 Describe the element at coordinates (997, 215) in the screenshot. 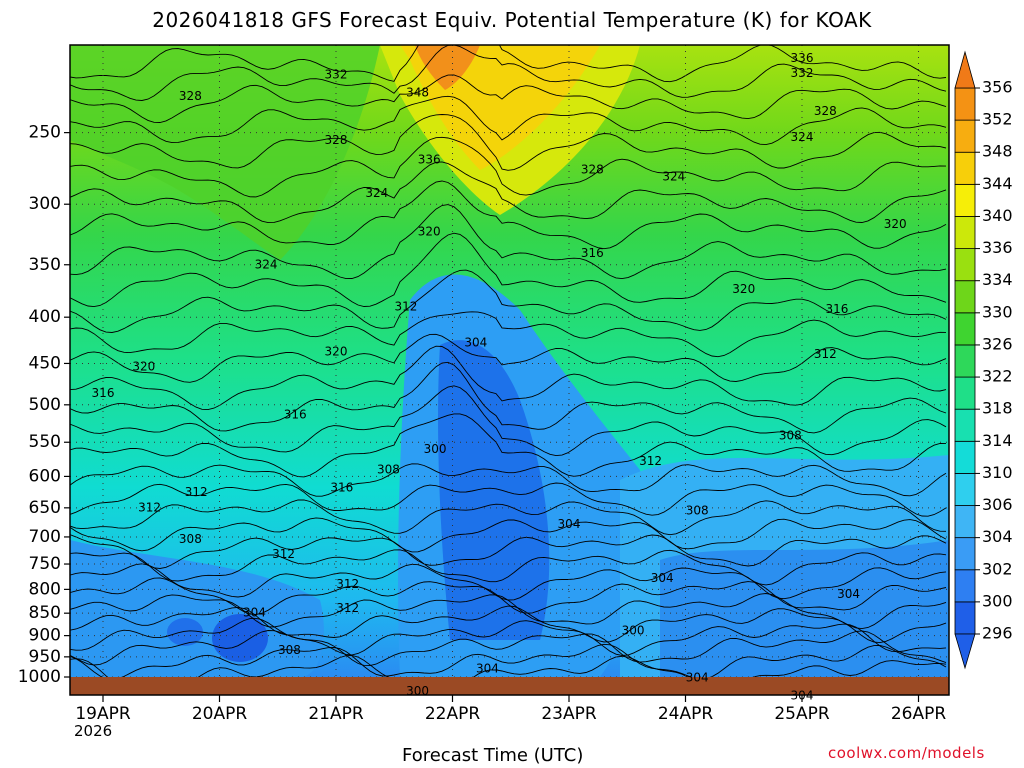

I see `colorbar-label: 340` at that location.